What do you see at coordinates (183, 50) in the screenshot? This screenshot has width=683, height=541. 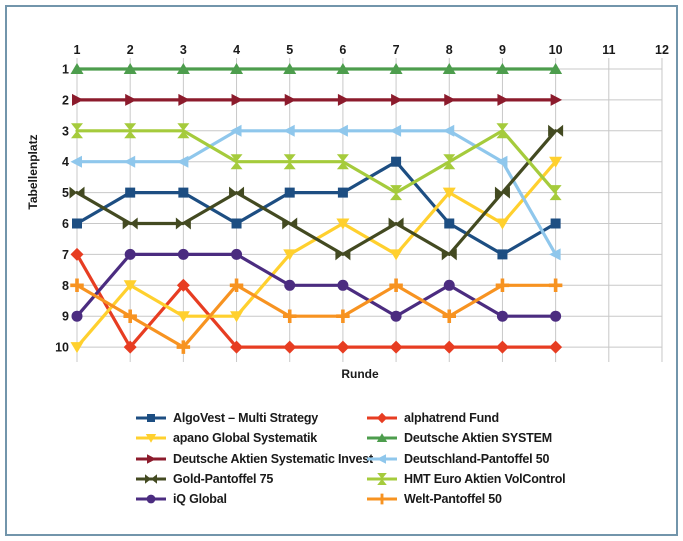 I see `x-tick-label: 3` at bounding box center [183, 50].